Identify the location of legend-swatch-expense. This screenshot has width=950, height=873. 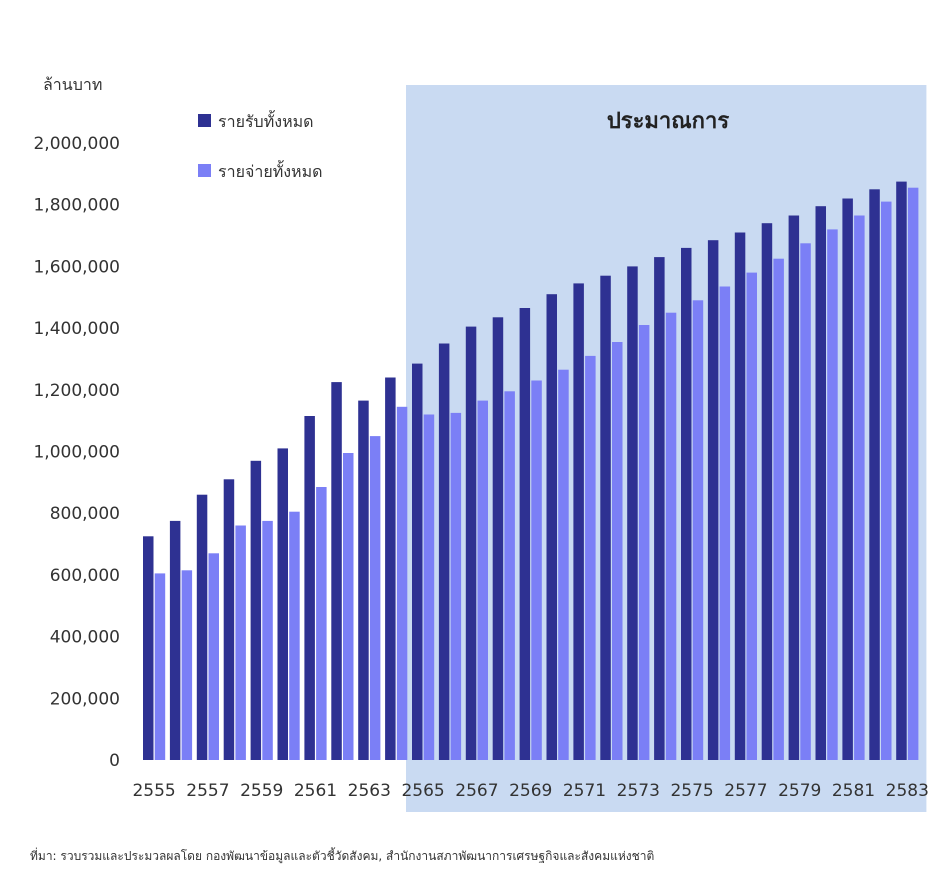
(204, 170).